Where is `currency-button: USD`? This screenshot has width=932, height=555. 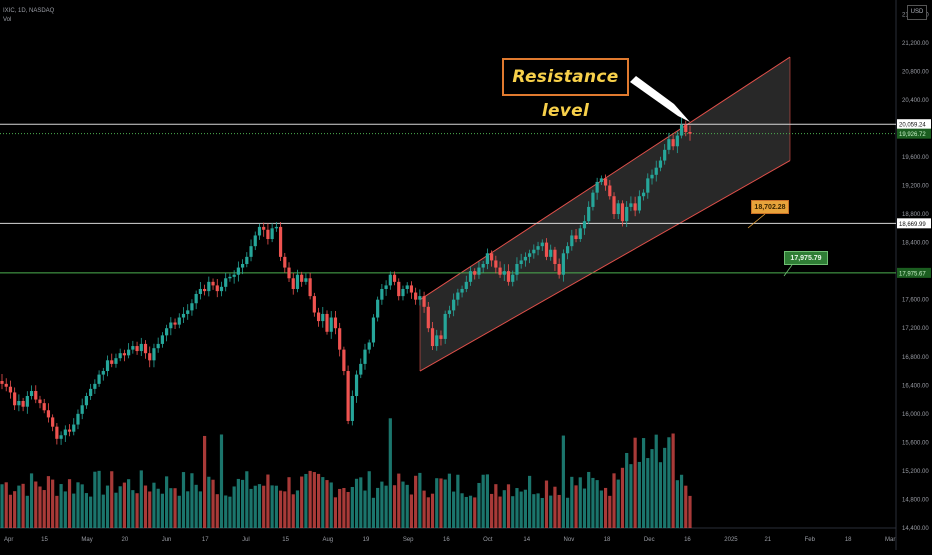 currency-button: USD is located at coordinates (917, 12).